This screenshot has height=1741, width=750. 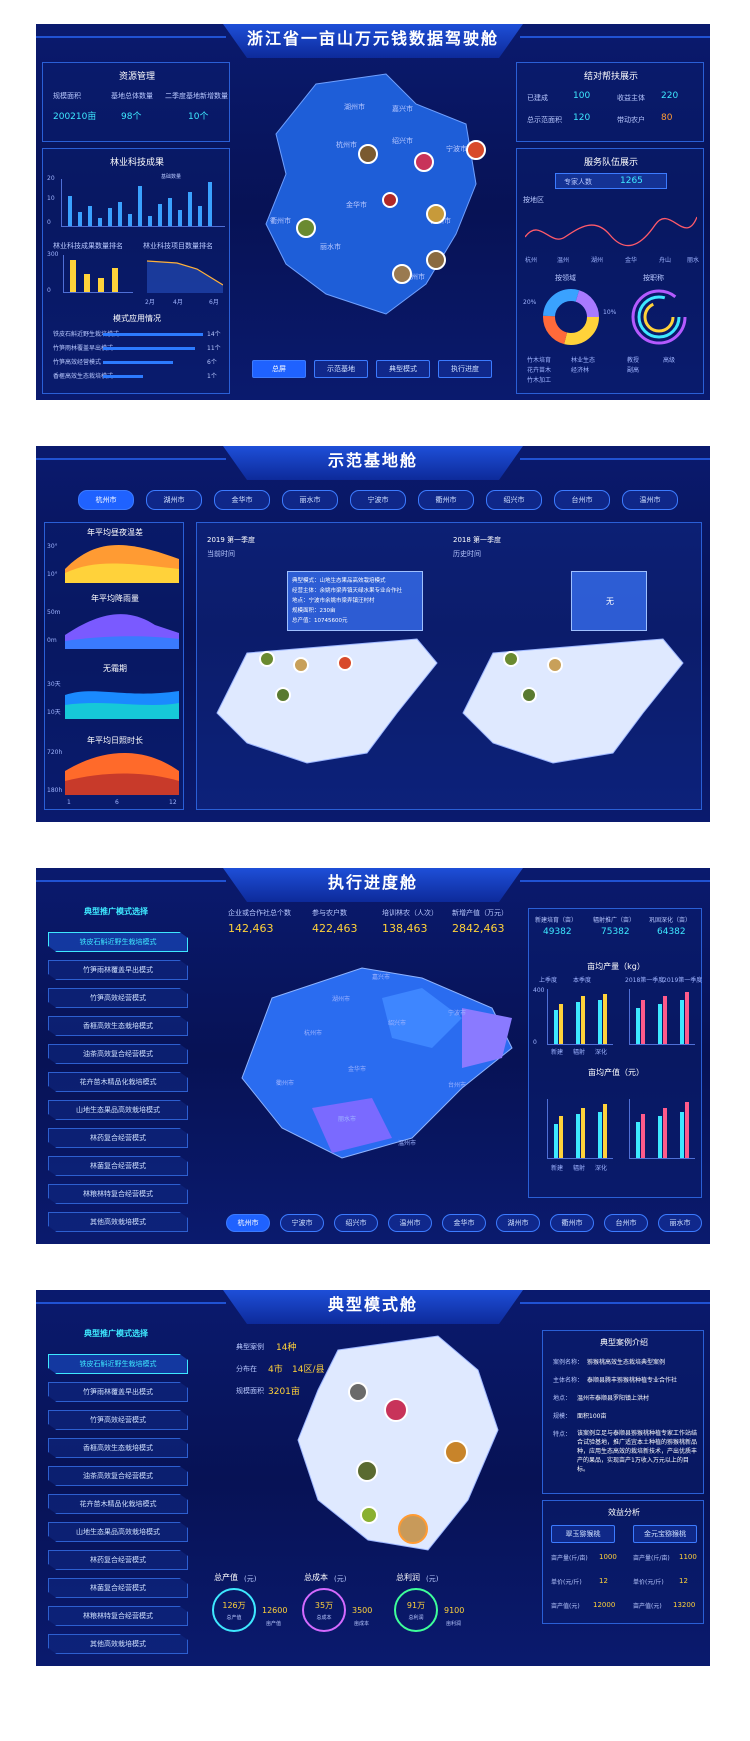 I want to click on variety-tab: 金元宝猕猴桃, so click(x=665, y=1534).